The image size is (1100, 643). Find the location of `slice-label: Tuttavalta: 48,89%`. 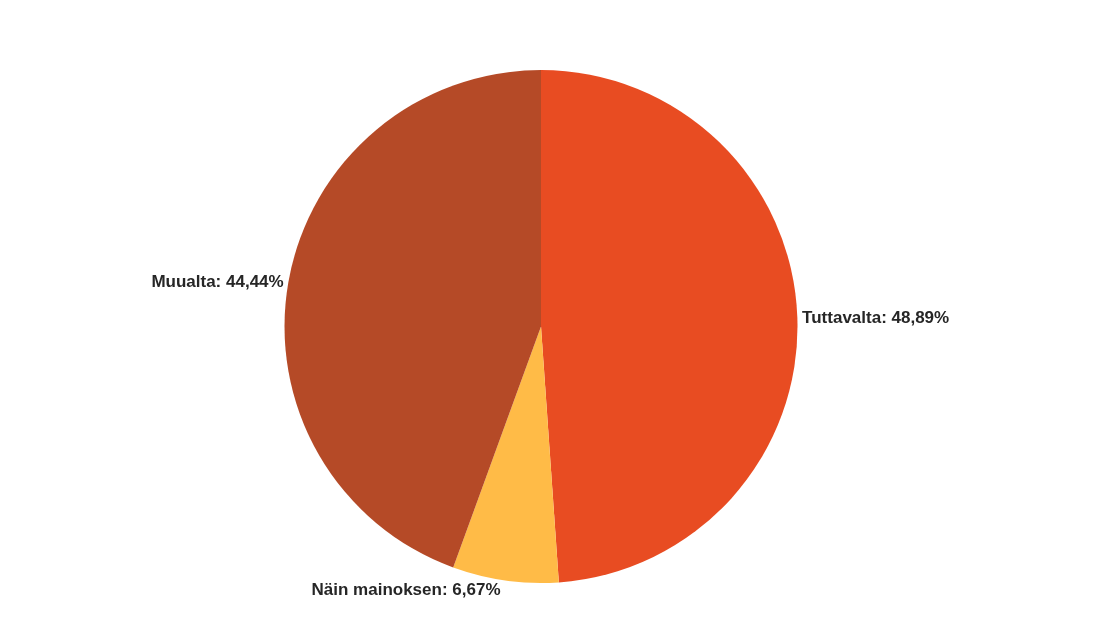

slice-label: Tuttavalta: 48,89% is located at coordinates (876, 318).